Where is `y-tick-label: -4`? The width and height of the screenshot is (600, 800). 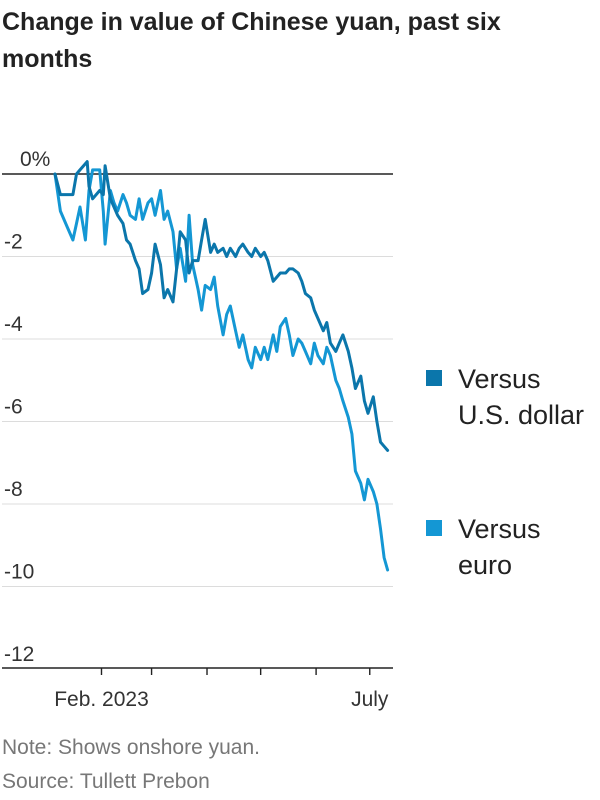 y-tick-label: -4 is located at coordinates (13, 324).